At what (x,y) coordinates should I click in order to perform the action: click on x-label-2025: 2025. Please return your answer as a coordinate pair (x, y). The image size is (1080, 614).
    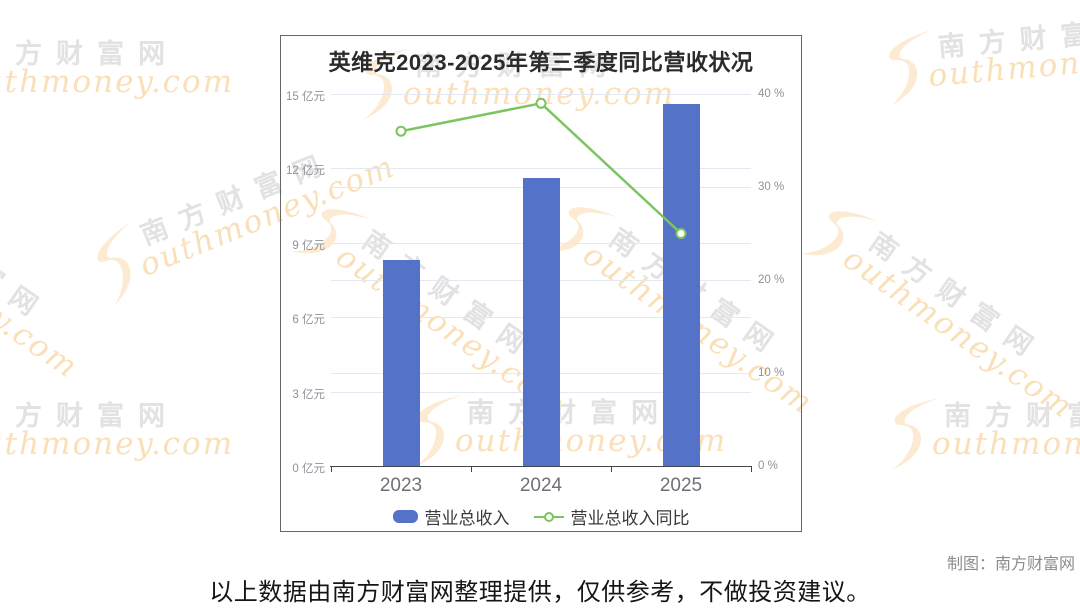
    Looking at the image, I should click on (681, 485).